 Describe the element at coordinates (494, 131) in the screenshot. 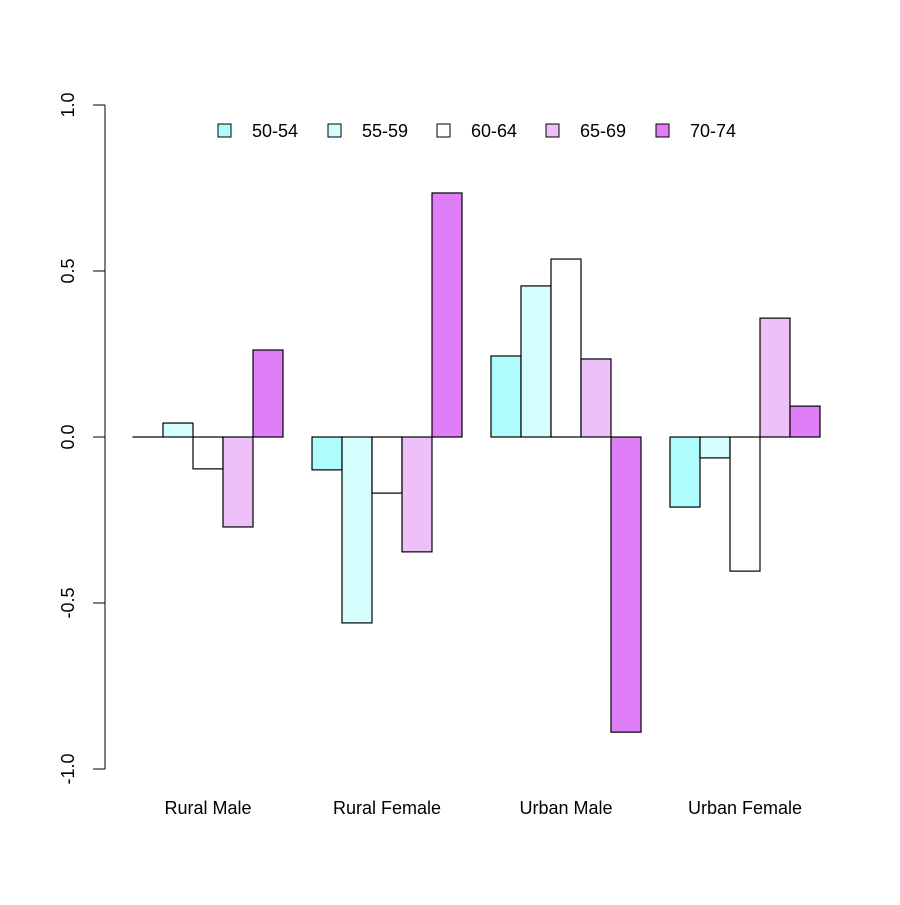

I see `legend-label: 60-64` at that location.